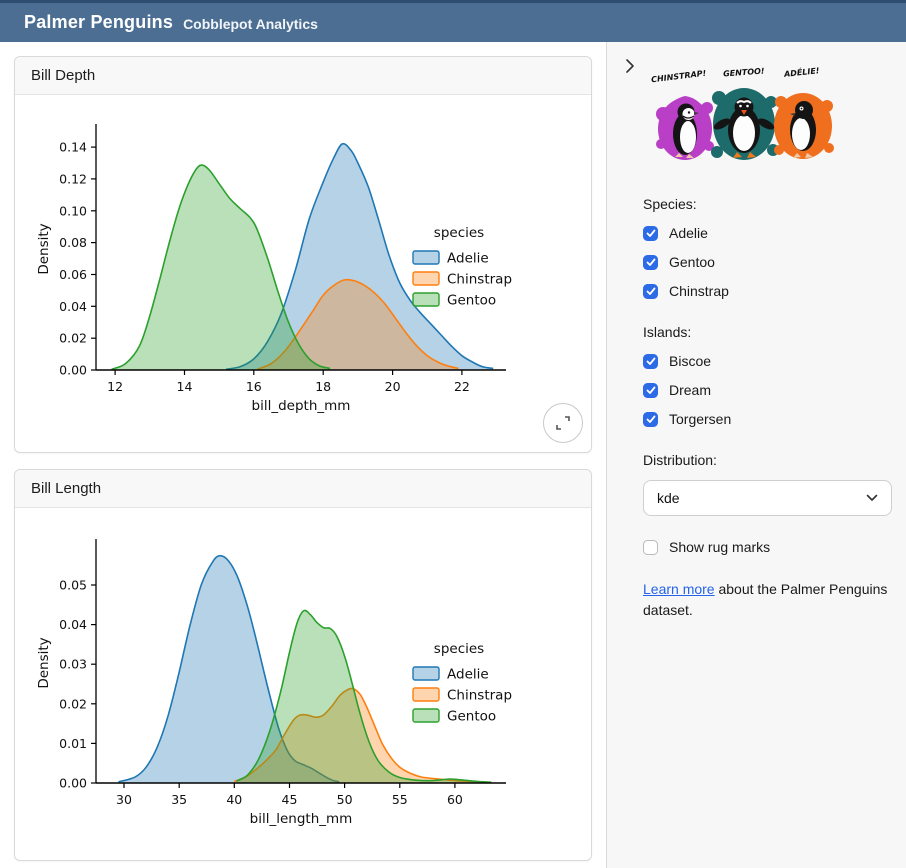  I want to click on sidebar-collapse-button, so click(630, 66).